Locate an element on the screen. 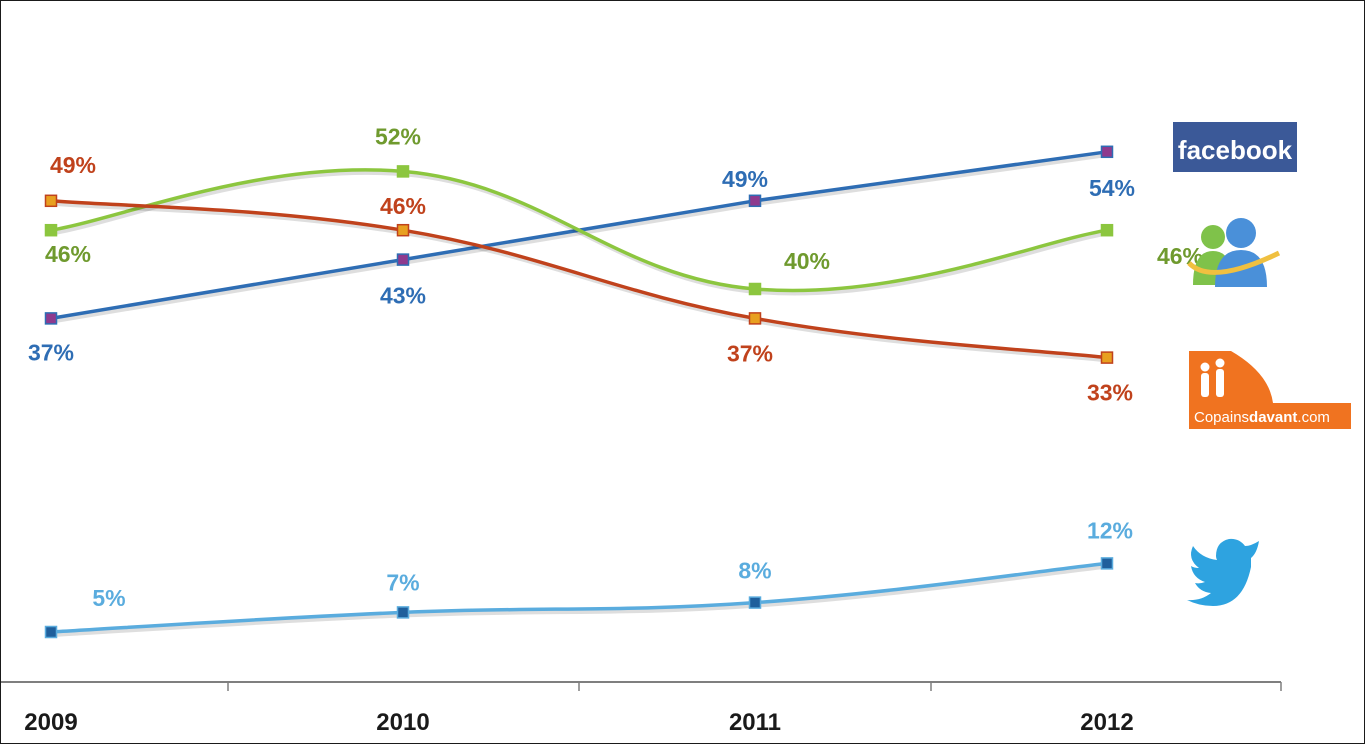 Image resolution: width=1365 pixels, height=744 pixels. facebook-point-2010 is located at coordinates (403, 259).